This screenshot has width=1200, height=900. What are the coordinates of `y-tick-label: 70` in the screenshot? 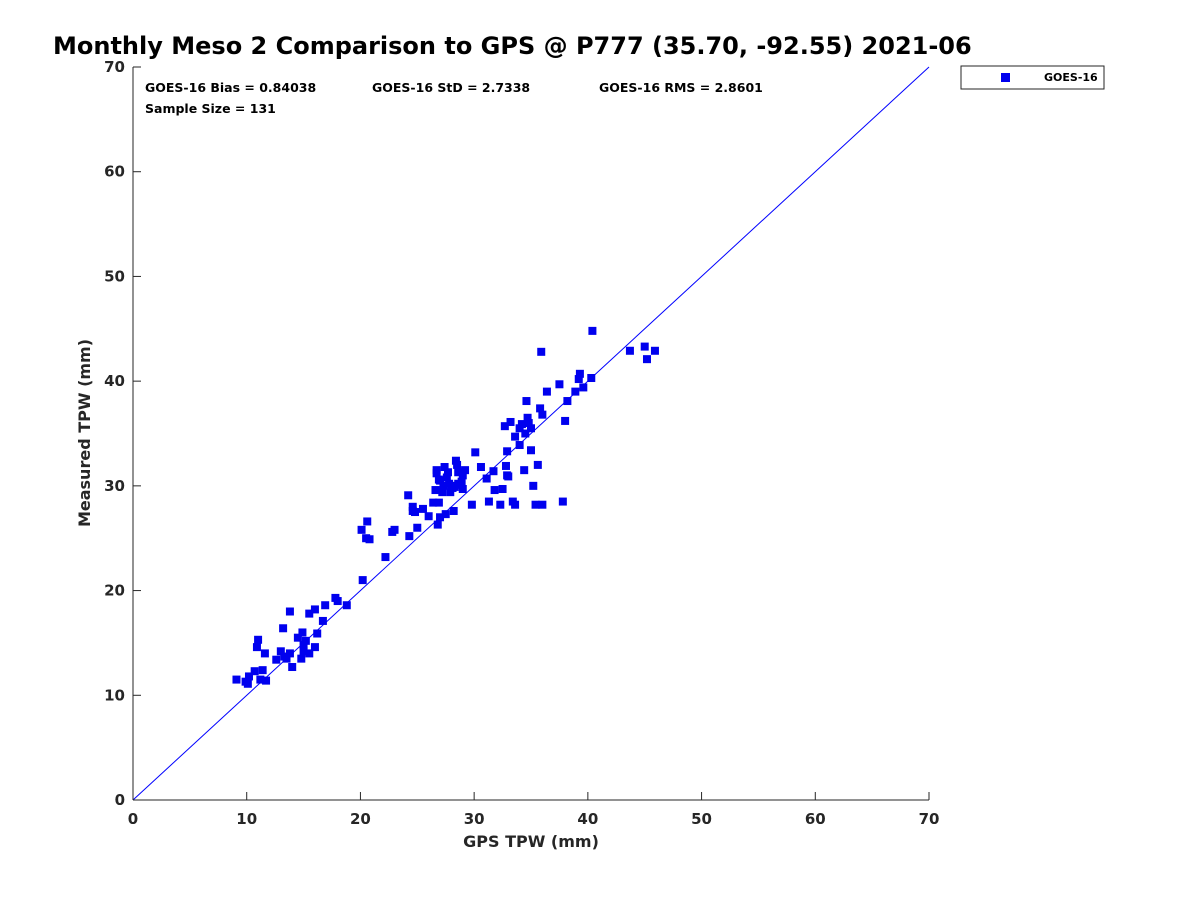 It's located at (114, 67).